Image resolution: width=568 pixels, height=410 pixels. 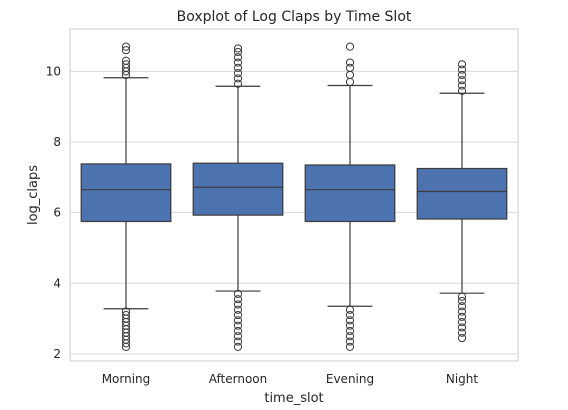 What do you see at coordinates (53, 71) in the screenshot?
I see `y-tick-label: 10` at bounding box center [53, 71].